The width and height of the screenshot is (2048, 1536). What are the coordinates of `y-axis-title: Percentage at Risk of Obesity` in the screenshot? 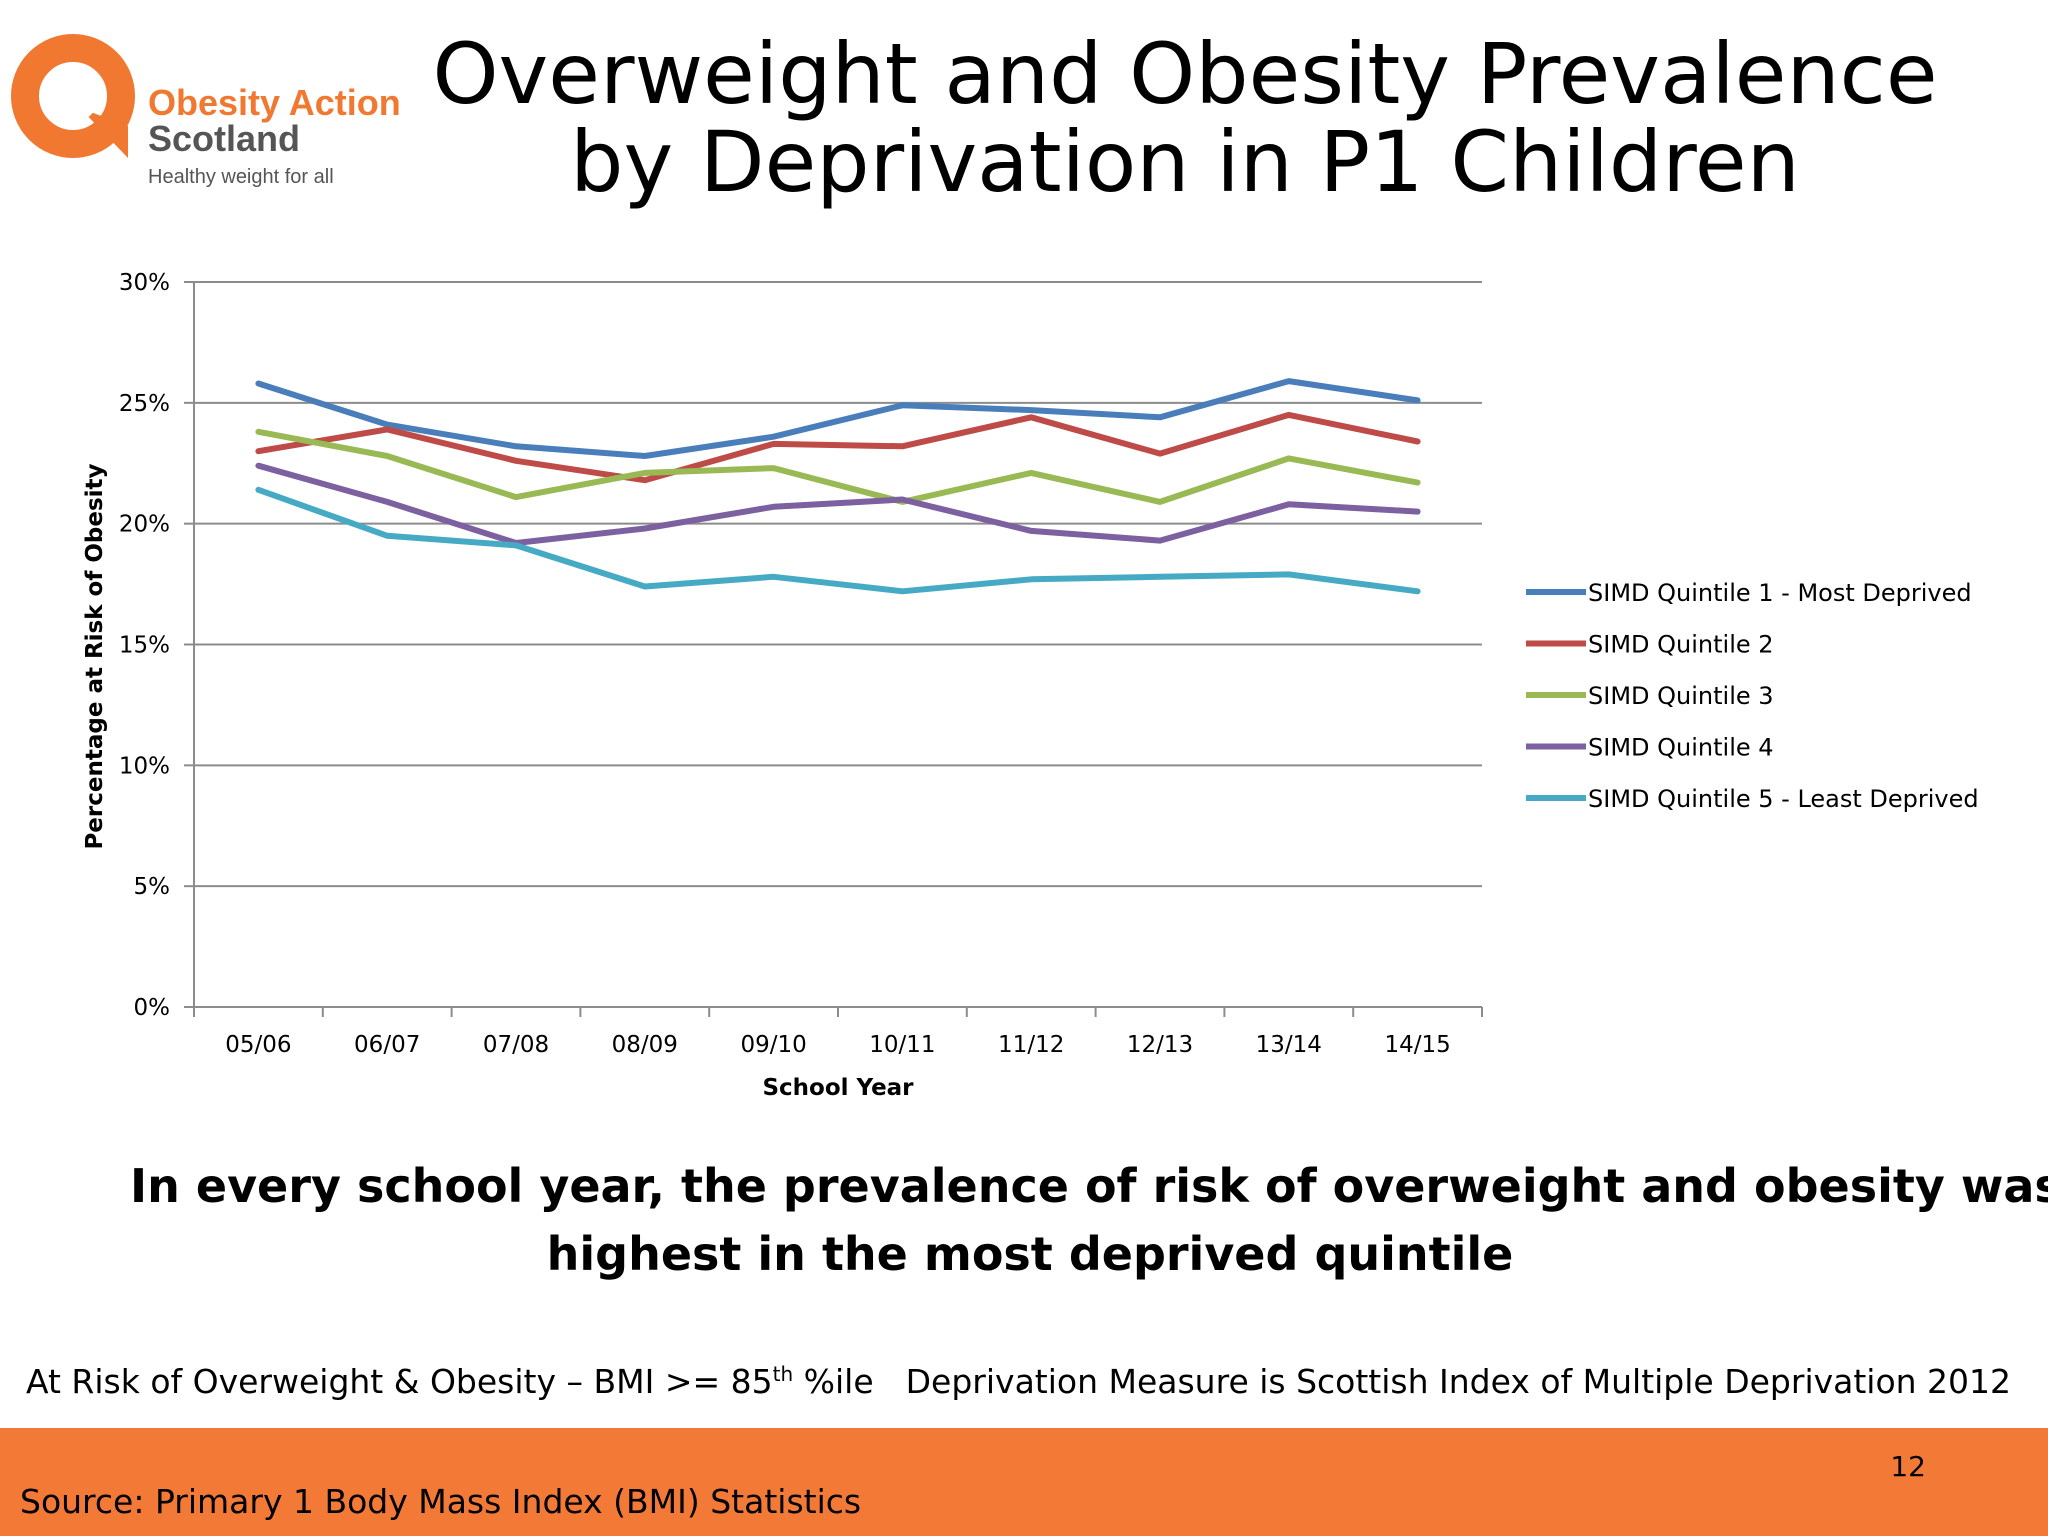 It's located at (95, 656).